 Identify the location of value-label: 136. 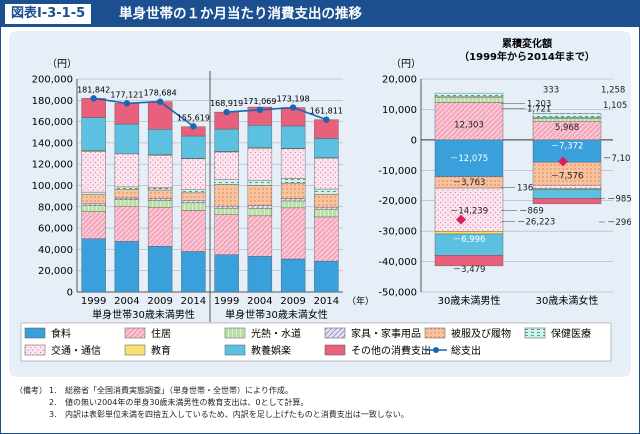
(525, 189).